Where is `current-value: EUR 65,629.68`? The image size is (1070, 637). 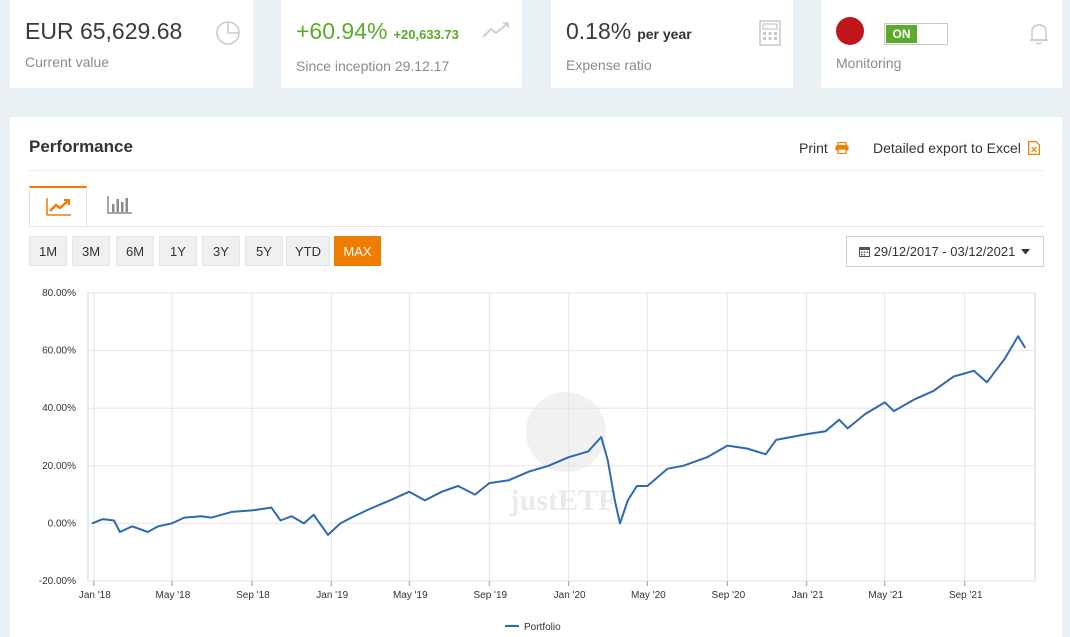 current-value: EUR 65,629.68 is located at coordinates (104, 31).